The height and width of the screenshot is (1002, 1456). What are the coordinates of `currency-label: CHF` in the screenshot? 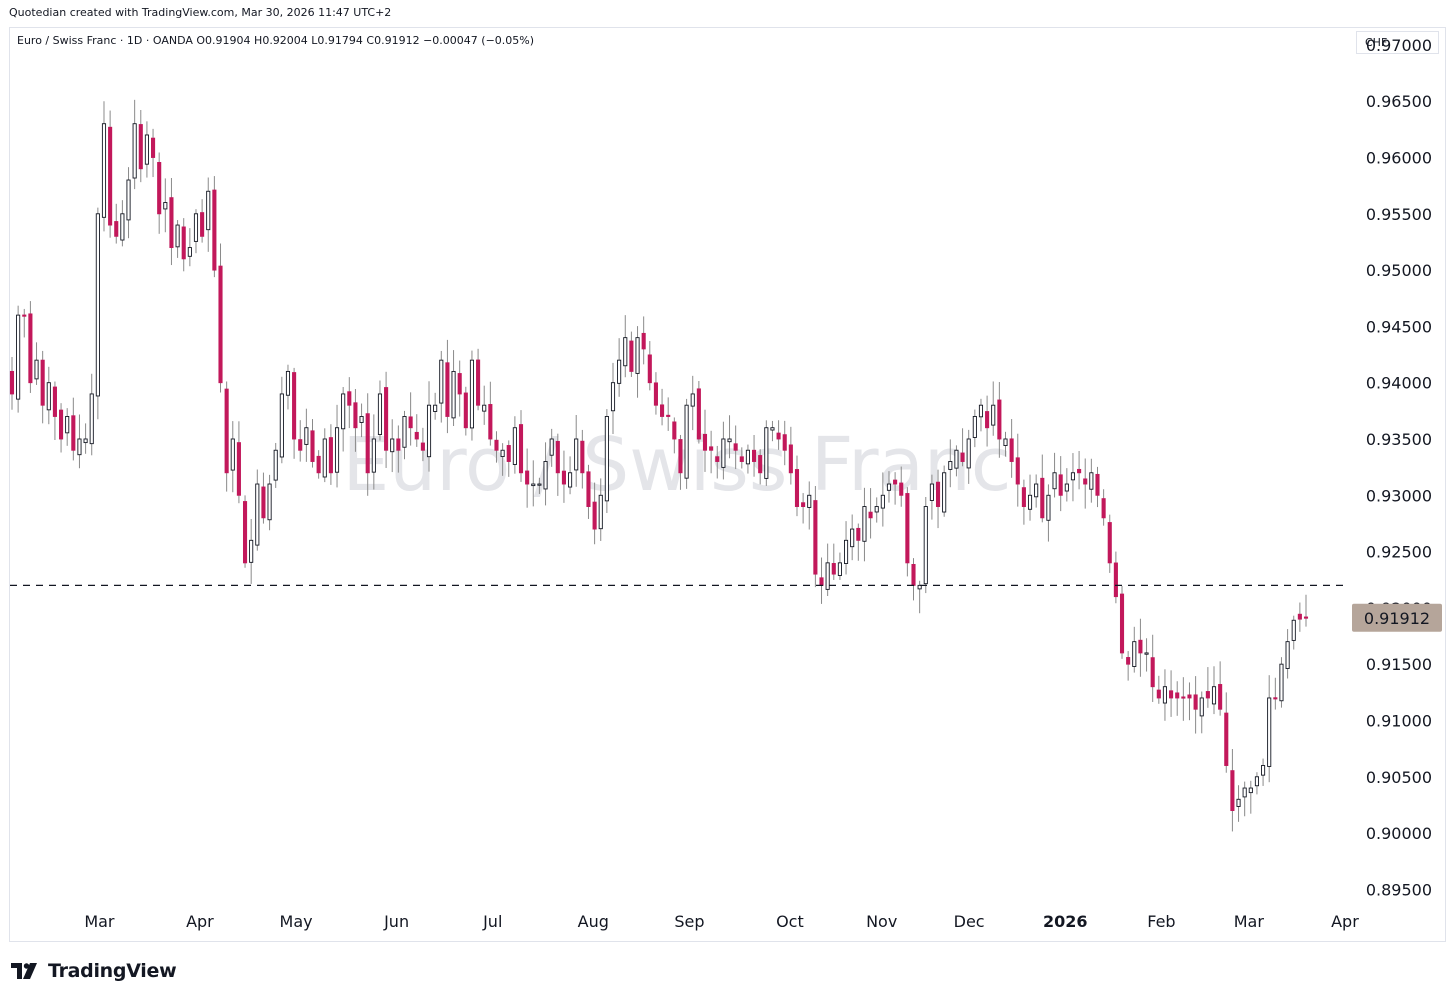 It's located at (1397, 42).